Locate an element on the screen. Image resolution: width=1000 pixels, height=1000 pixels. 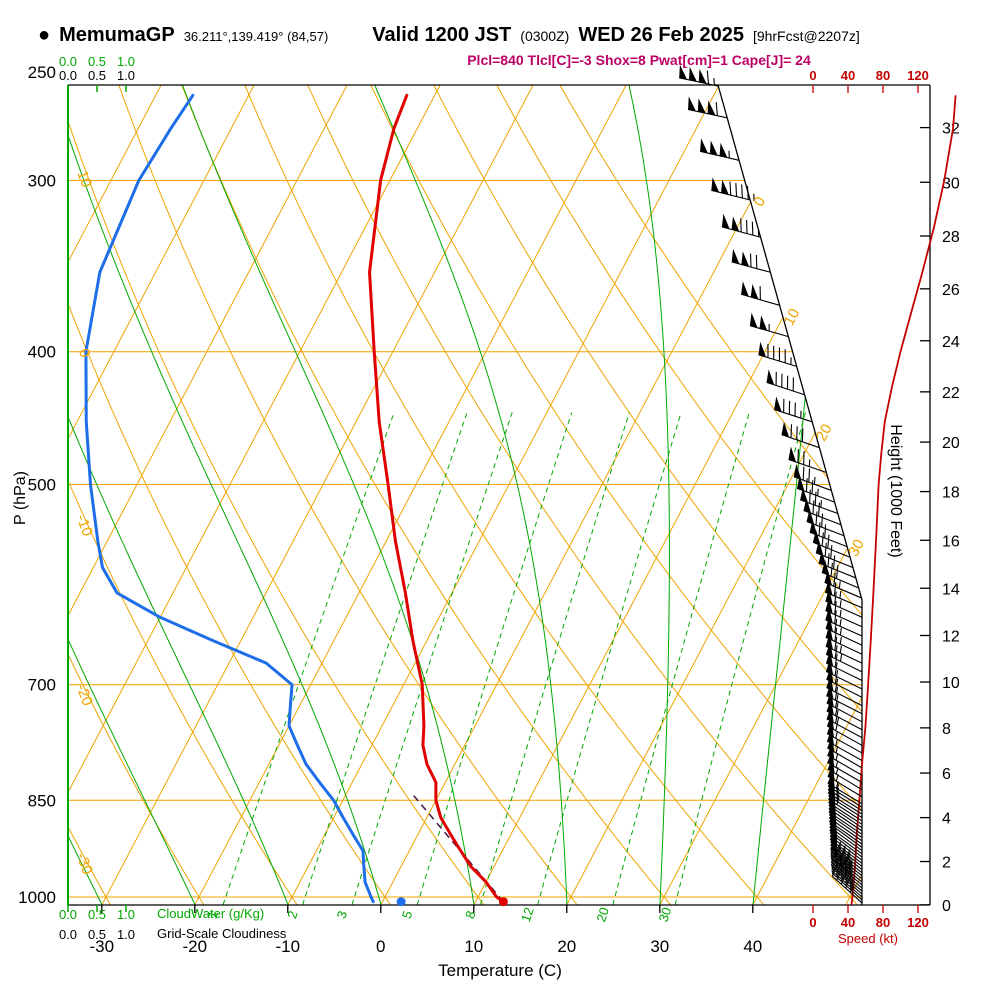
pressure-tick-label: 850 is located at coordinates (42, 800).